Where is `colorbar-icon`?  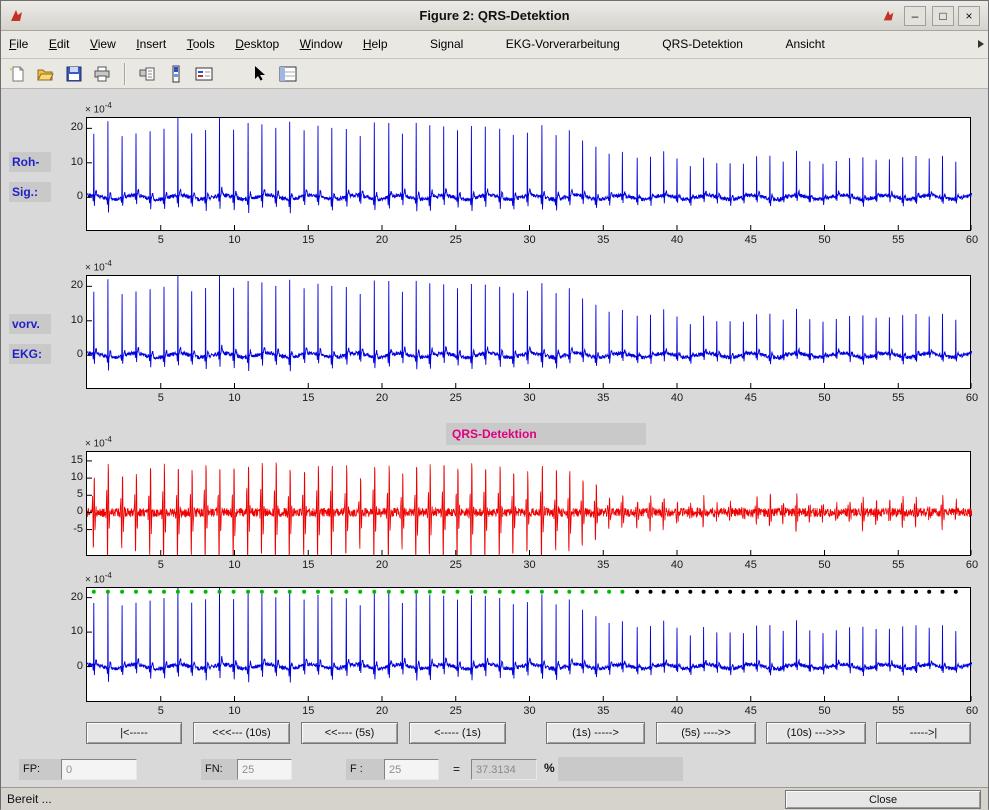 colorbar-icon is located at coordinates (176, 74).